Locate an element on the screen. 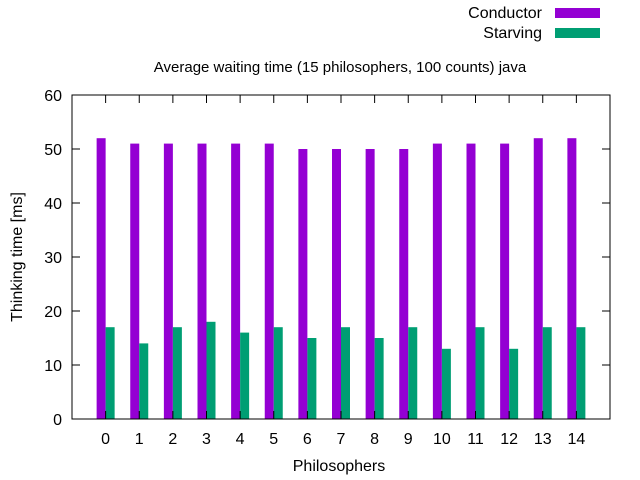 The height and width of the screenshot is (480, 640). y-tick-label-30: 30 is located at coordinates (53, 258).